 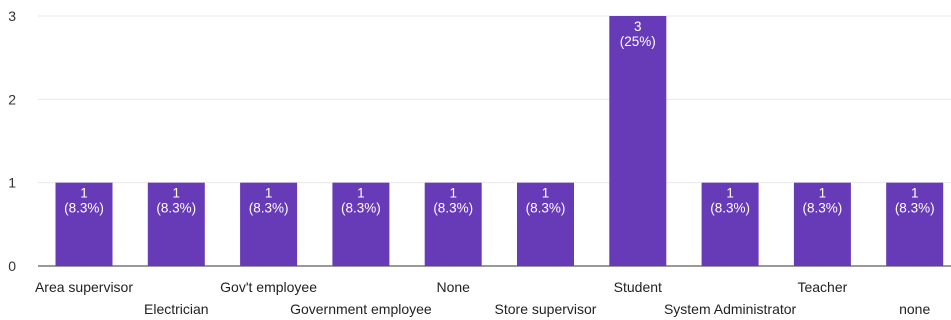 What do you see at coordinates (638, 41) in the screenshot?
I see `data-label: (25%)` at bounding box center [638, 41].